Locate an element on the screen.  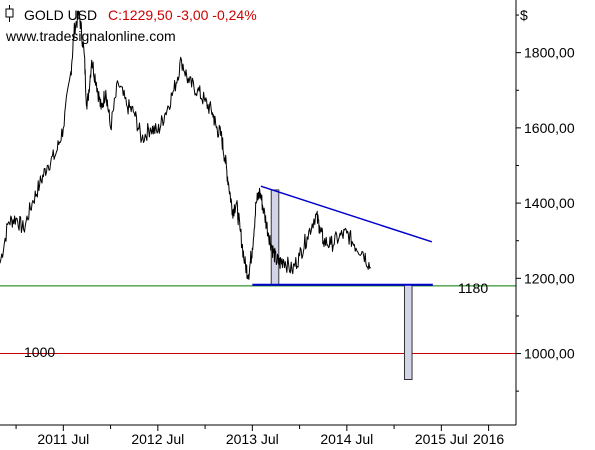
y-tick-label: 1800,00 is located at coordinates (549, 53).